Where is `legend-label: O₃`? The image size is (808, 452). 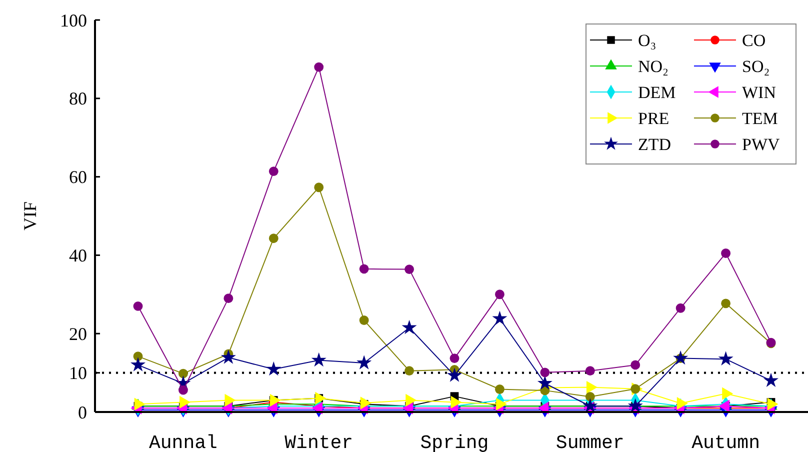 legend-label: O₃ is located at coordinates (647, 40).